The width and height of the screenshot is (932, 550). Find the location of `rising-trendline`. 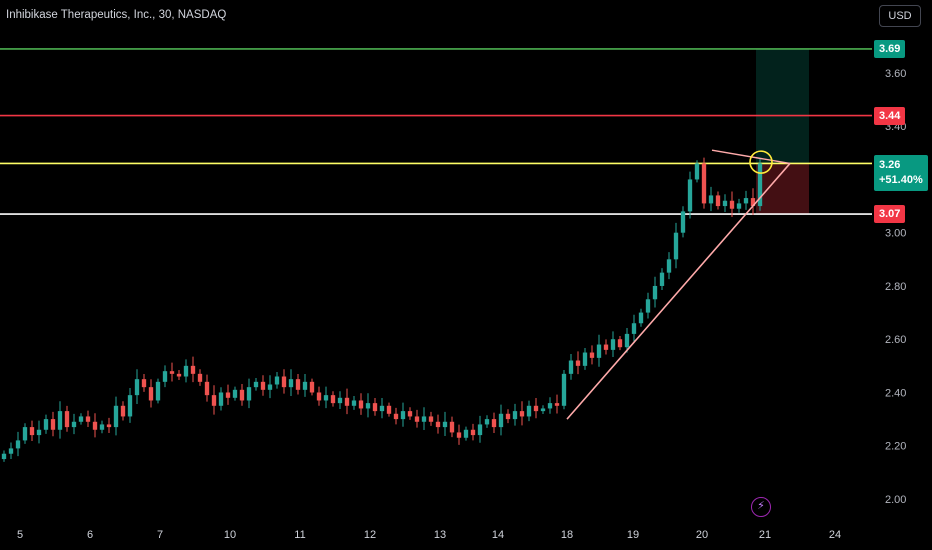

rising-trendline is located at coordinates (678, 291).